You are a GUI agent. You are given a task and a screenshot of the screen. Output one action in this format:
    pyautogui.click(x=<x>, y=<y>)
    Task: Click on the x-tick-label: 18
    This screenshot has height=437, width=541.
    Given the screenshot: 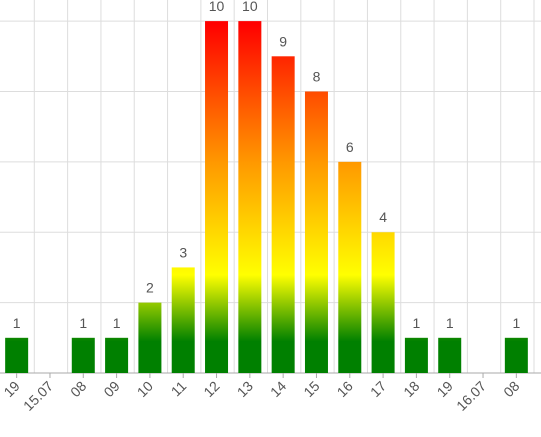 What is the action you would take?
    pyautogui.click(x=411, y=389)
    